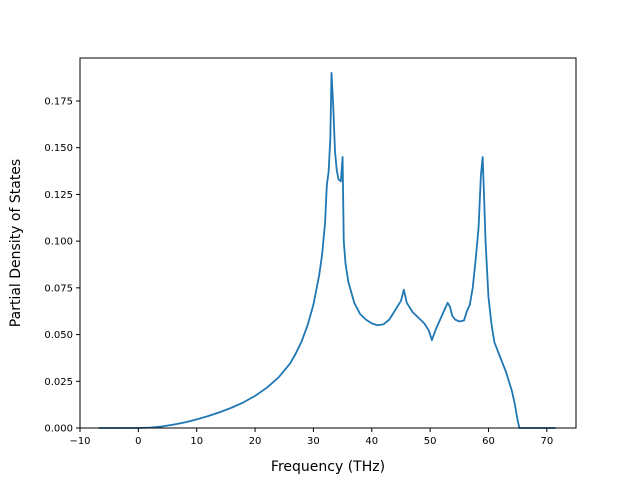 The width and height of the screenshot is (640, 480). Describe the element at coordinates (546, 441) in the screenshot. I see `x-tick-label: 70` at that location.